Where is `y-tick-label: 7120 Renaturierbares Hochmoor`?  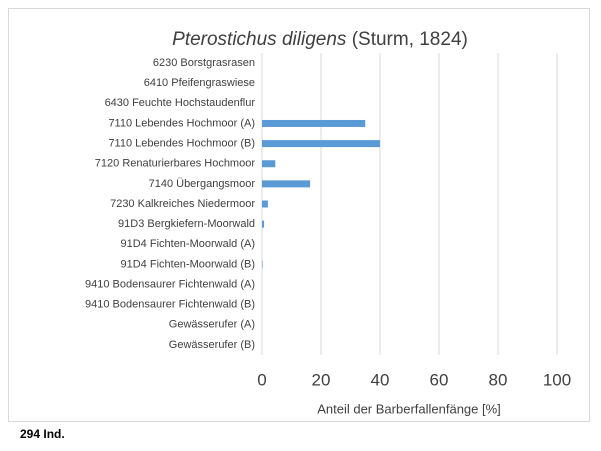 y-tick-label: 7120 Renaturierbares Hochmoor is located at coordinates (175, 164).